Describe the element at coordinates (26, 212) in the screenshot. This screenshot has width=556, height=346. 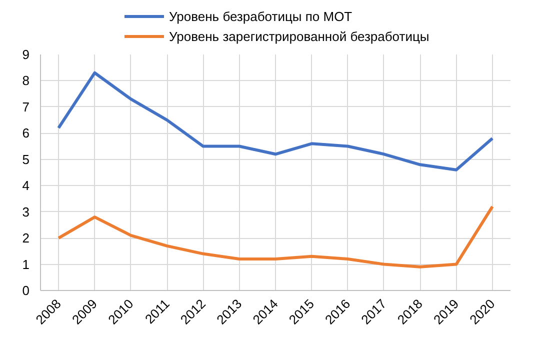
I see `y-tick-label: 3` at that location.